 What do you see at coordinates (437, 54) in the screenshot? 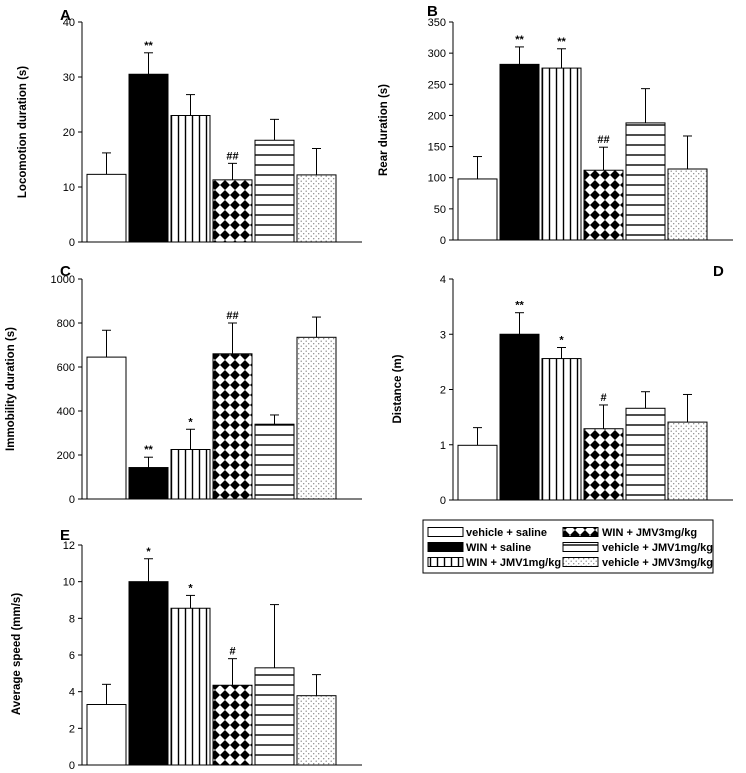
I see `y-tick-label: 300` at bounding box center [437, 54].